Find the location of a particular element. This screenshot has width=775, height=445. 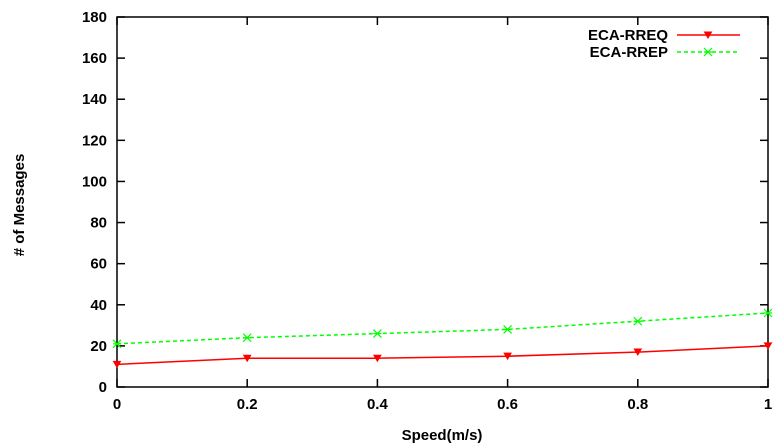

series-eca-rreq is located at coordinates (442, 355).